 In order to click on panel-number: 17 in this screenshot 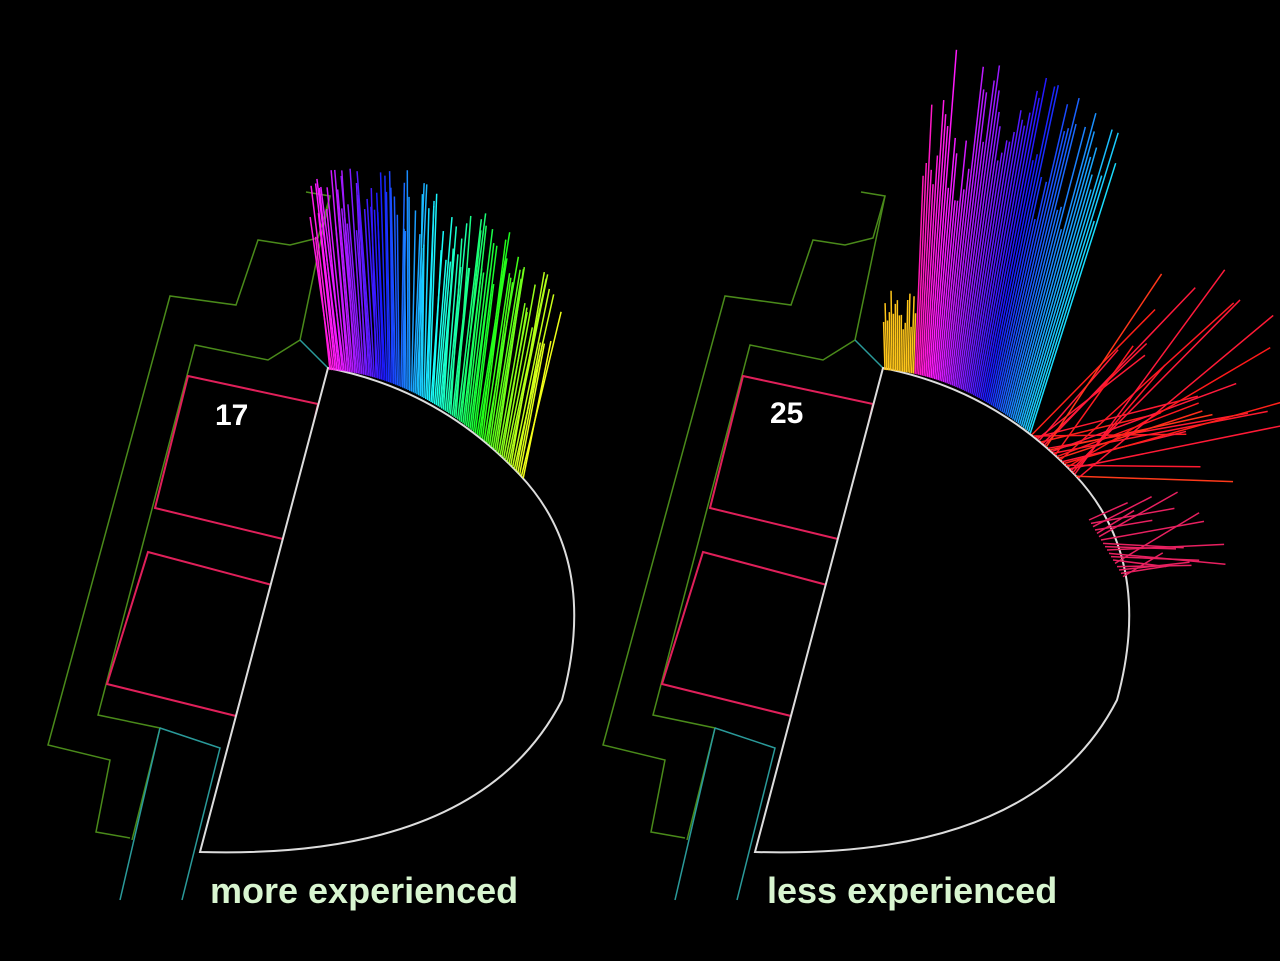, I will do `click(231, 415)`.